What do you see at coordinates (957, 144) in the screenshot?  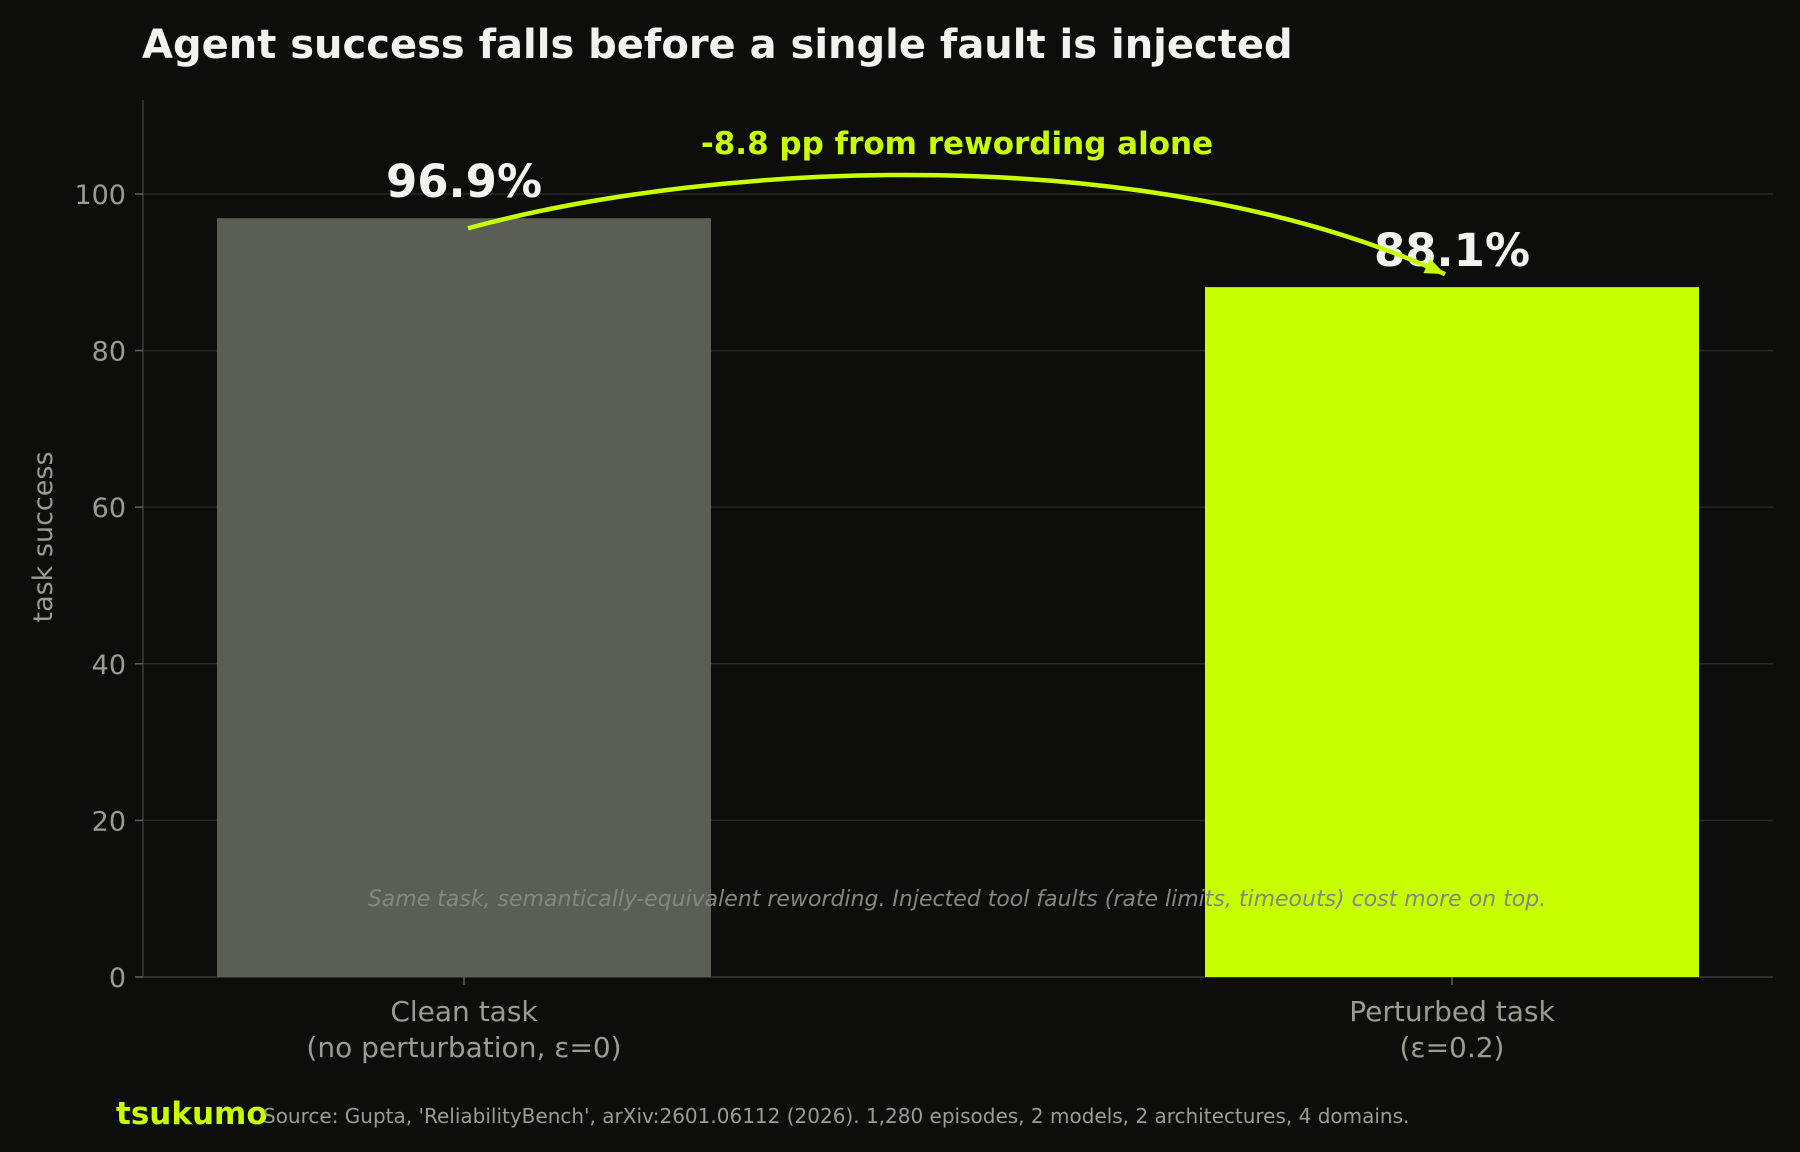 I see `annotation-text: -8.8 pp from rewording alone` at bounding box center [957, 144].